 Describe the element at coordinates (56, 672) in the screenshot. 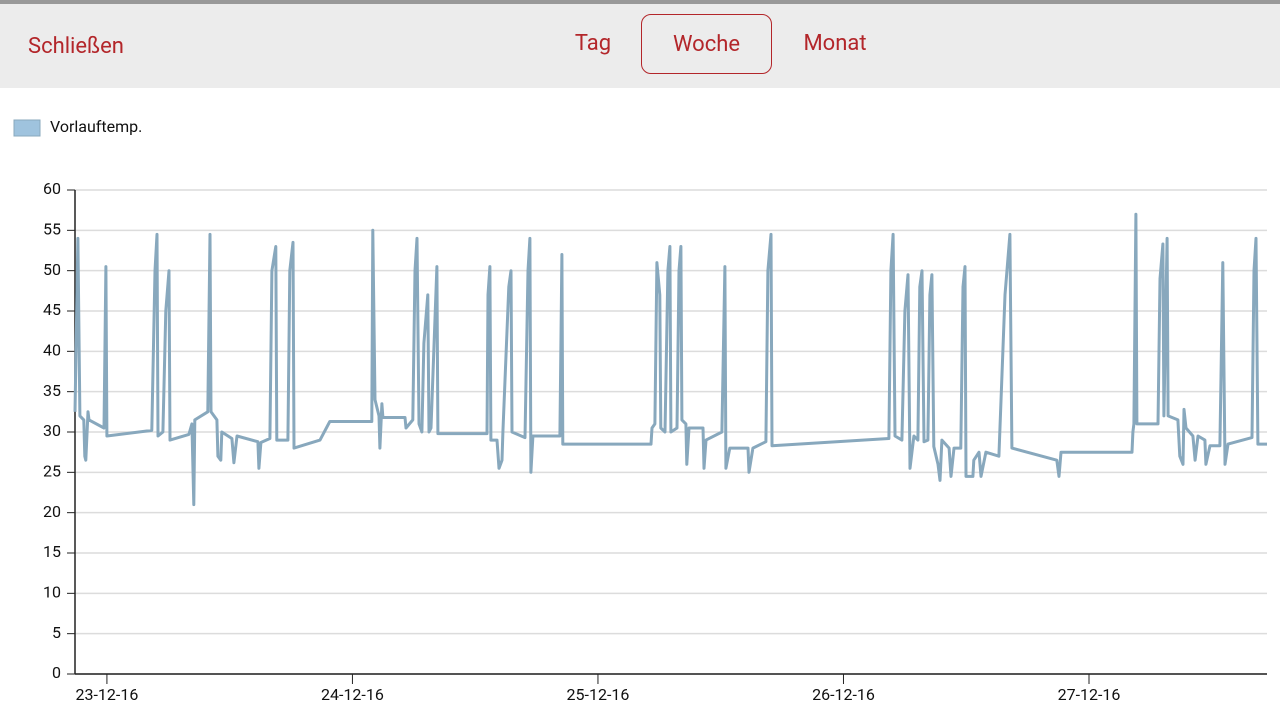

I see `y-tick-label: 0` at that location.